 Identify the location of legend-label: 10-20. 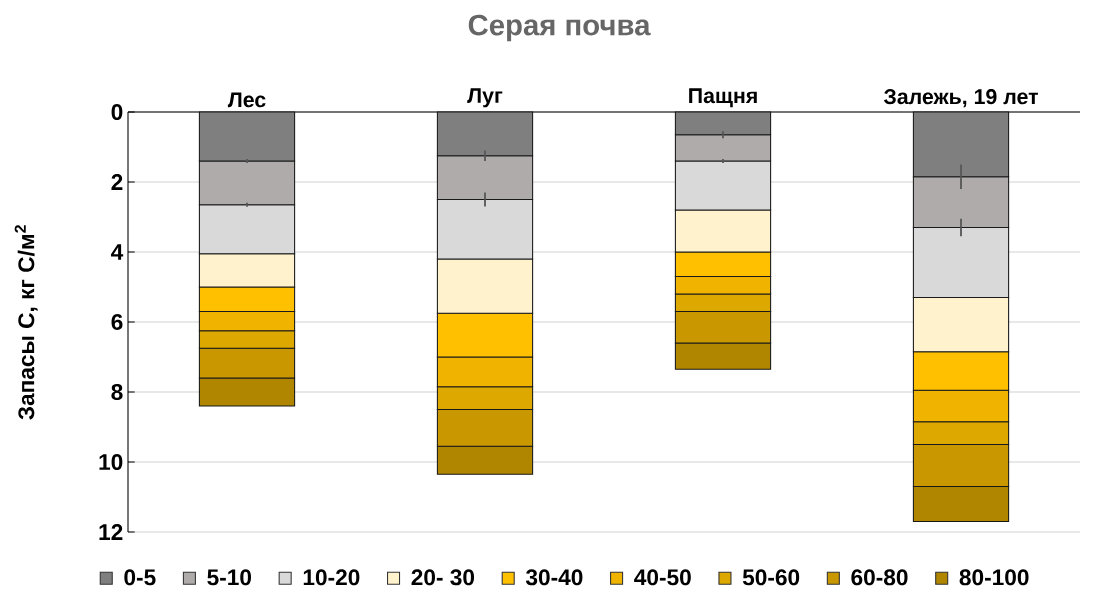
(331, 577).